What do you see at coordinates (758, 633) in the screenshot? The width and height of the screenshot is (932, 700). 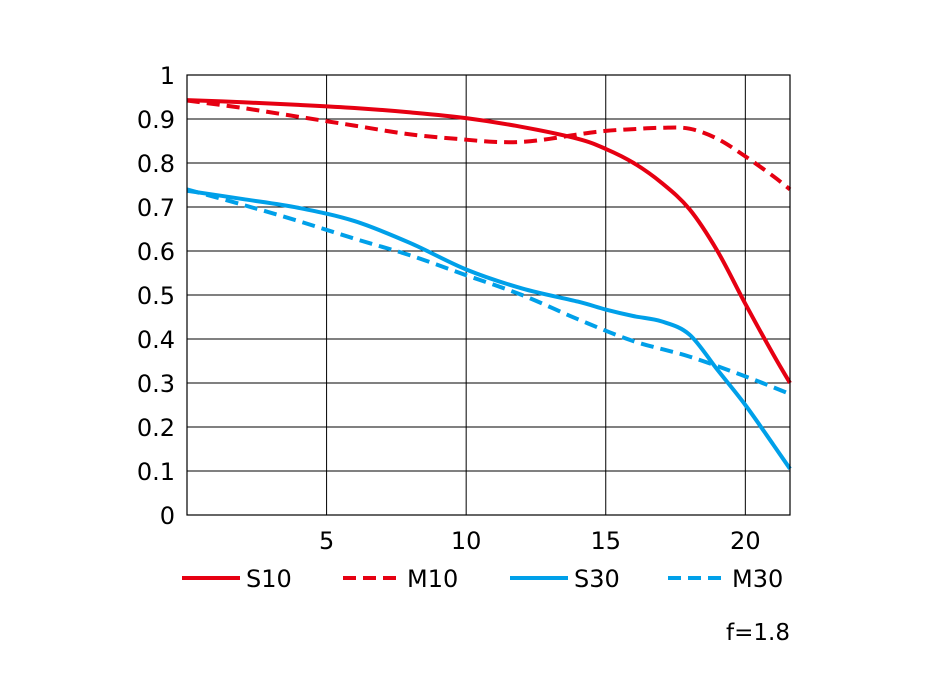 I see `aperture-annotation: f=1.8` at bounding box center [758, 633].